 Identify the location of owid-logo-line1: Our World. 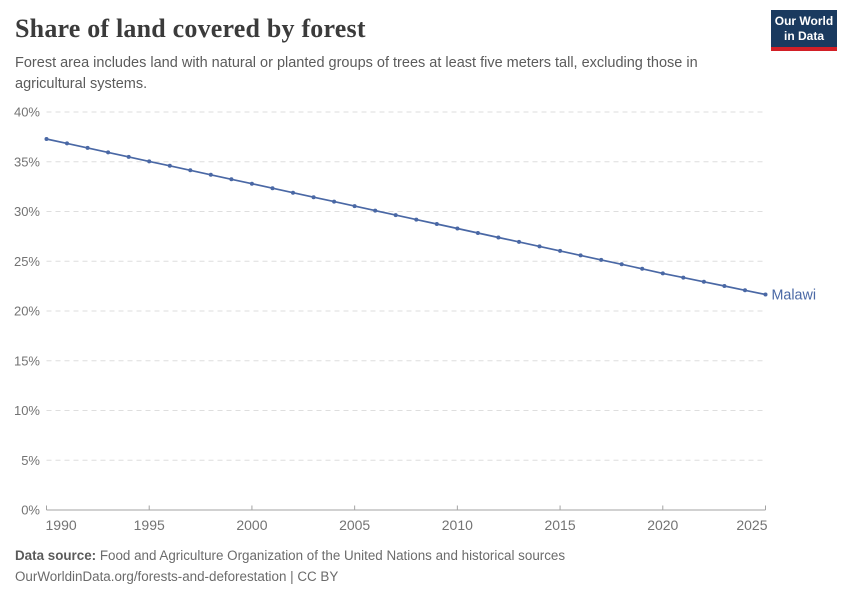
(804, 20).